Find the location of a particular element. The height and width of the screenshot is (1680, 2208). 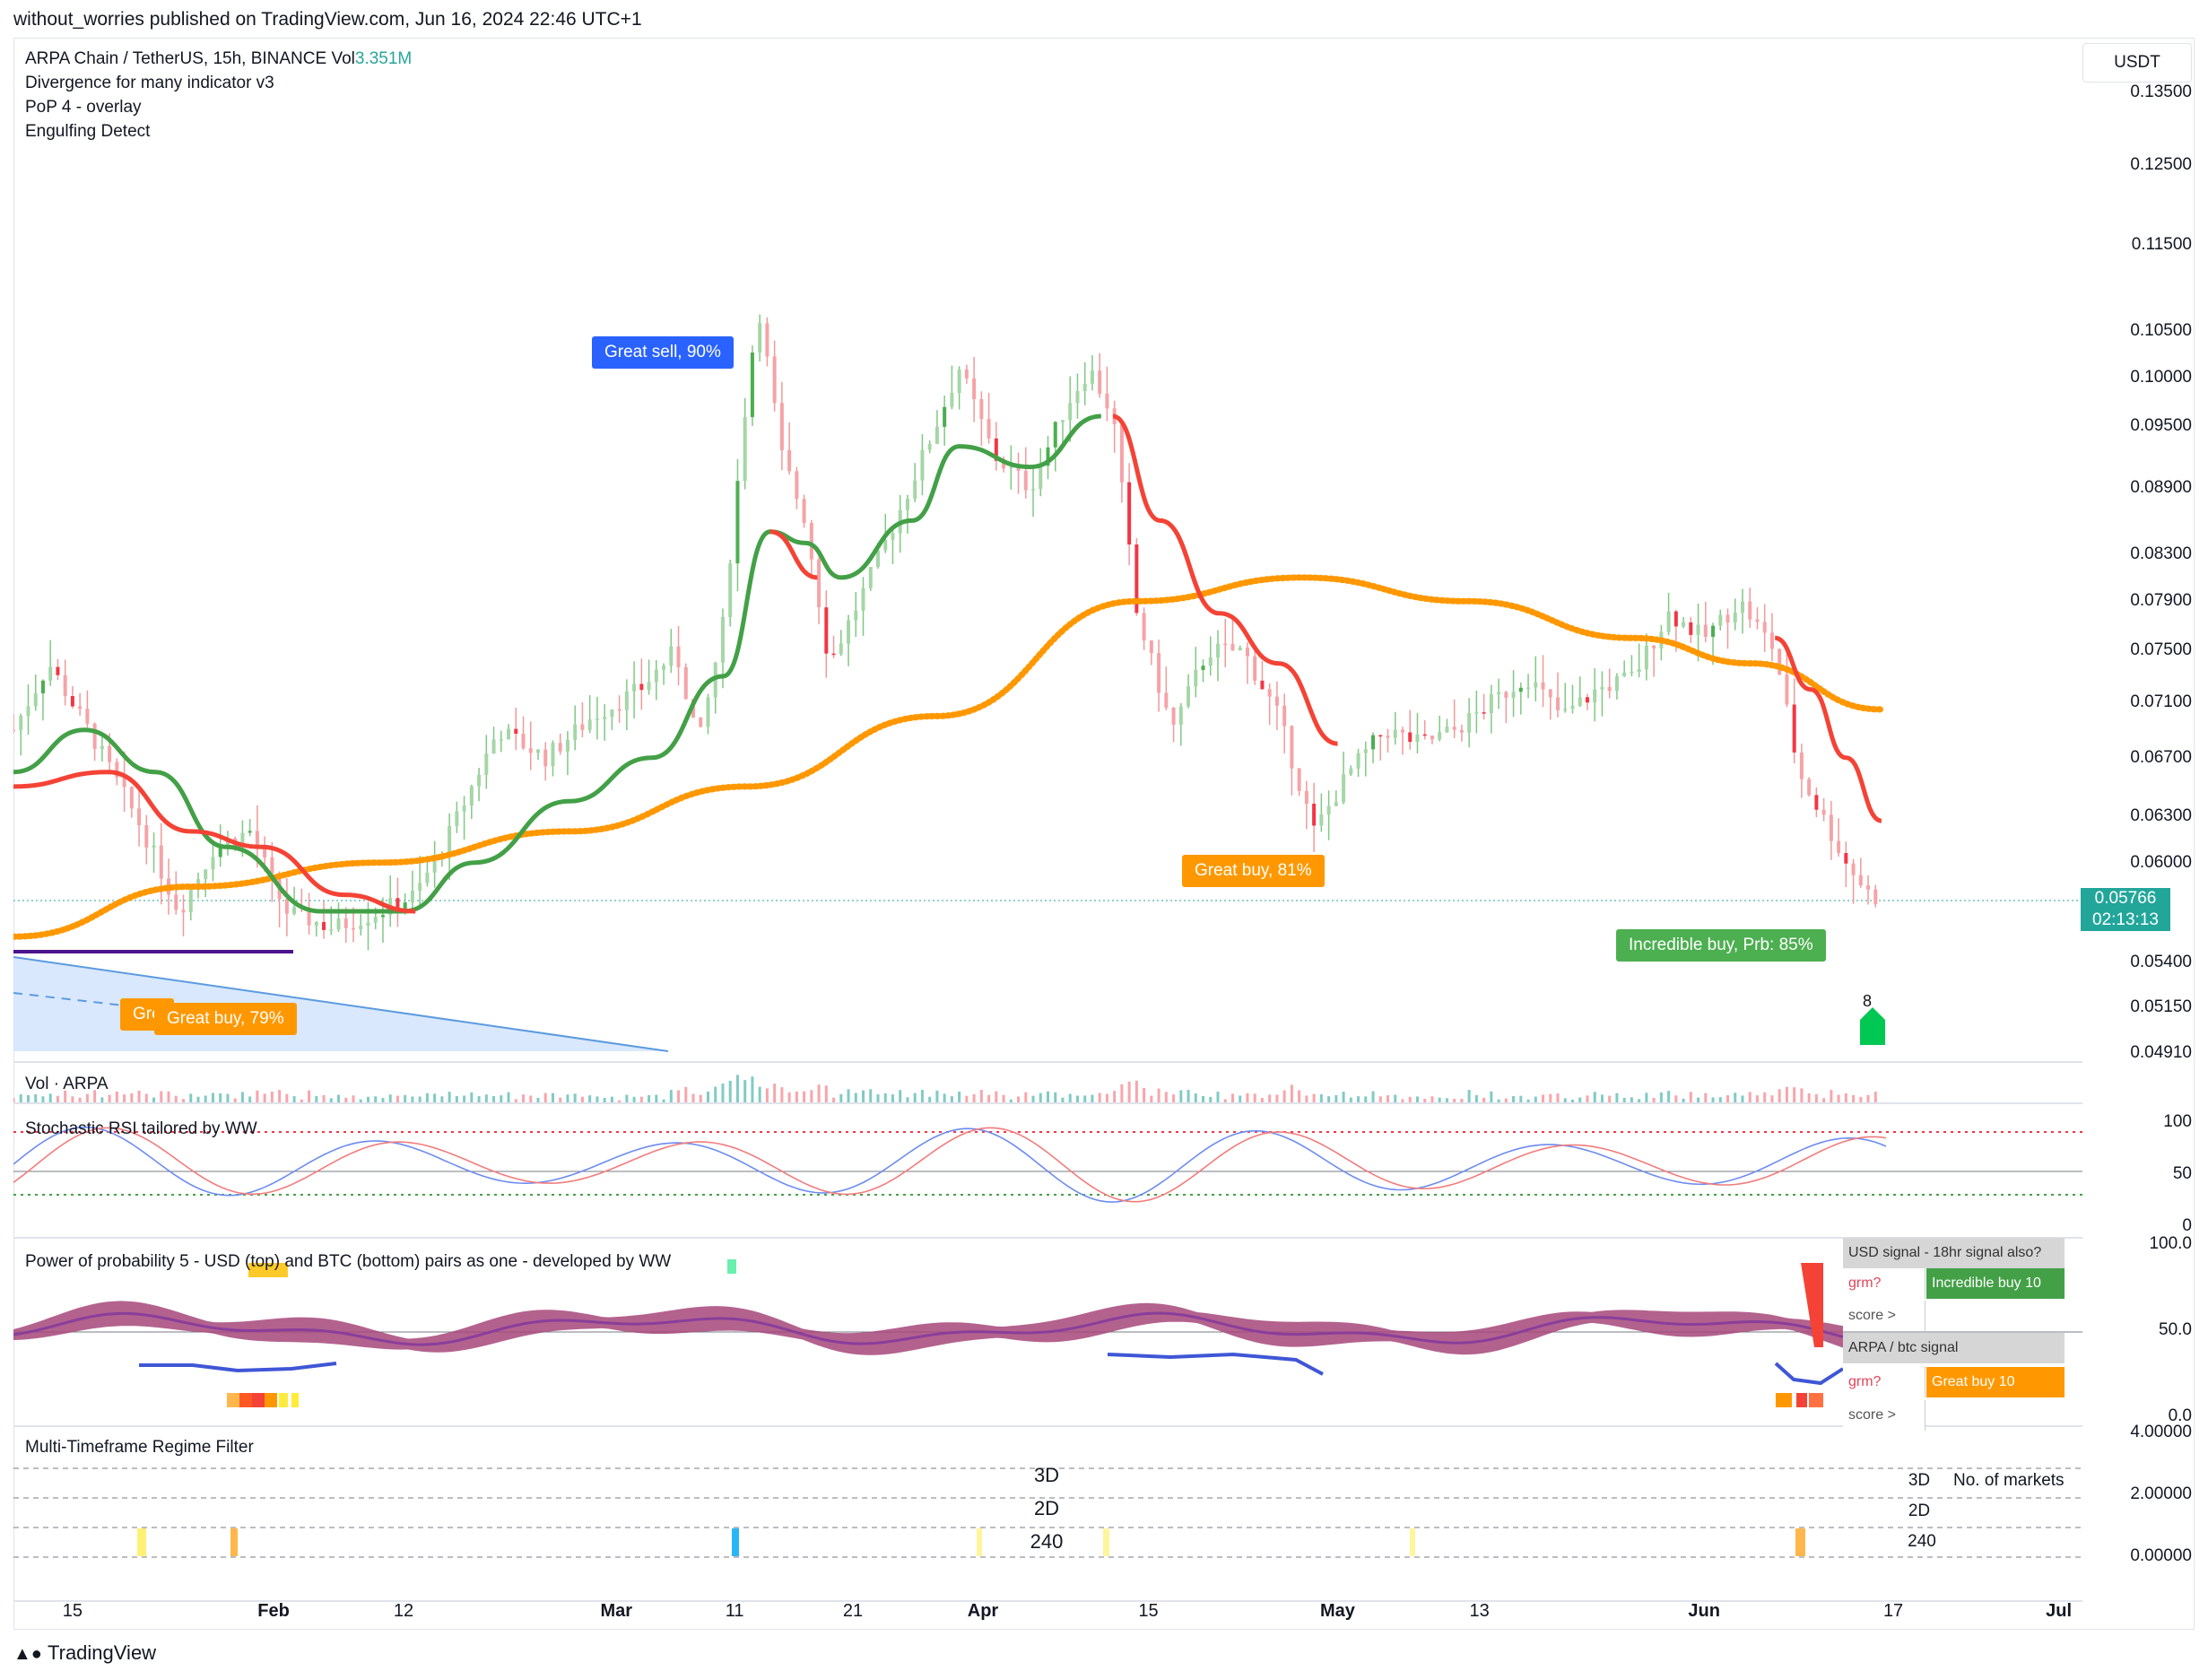

stoch-k-line is located at coordinates (950, 1164).